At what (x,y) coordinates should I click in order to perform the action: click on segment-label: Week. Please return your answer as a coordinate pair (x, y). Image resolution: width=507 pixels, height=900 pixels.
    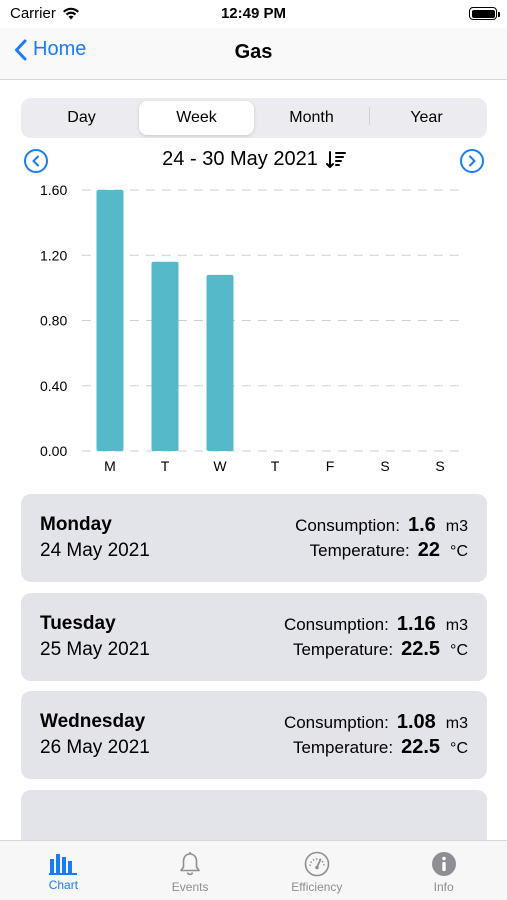
    Looking at the image, I should click on (196, 117).